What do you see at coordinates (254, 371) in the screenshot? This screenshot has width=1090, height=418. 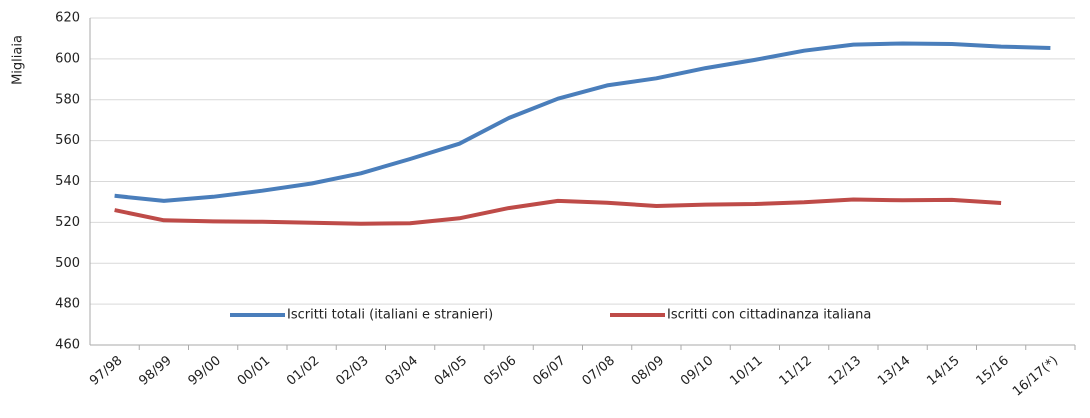 I see `x-tick-label: 00/01` at bounding box center [254, 371].